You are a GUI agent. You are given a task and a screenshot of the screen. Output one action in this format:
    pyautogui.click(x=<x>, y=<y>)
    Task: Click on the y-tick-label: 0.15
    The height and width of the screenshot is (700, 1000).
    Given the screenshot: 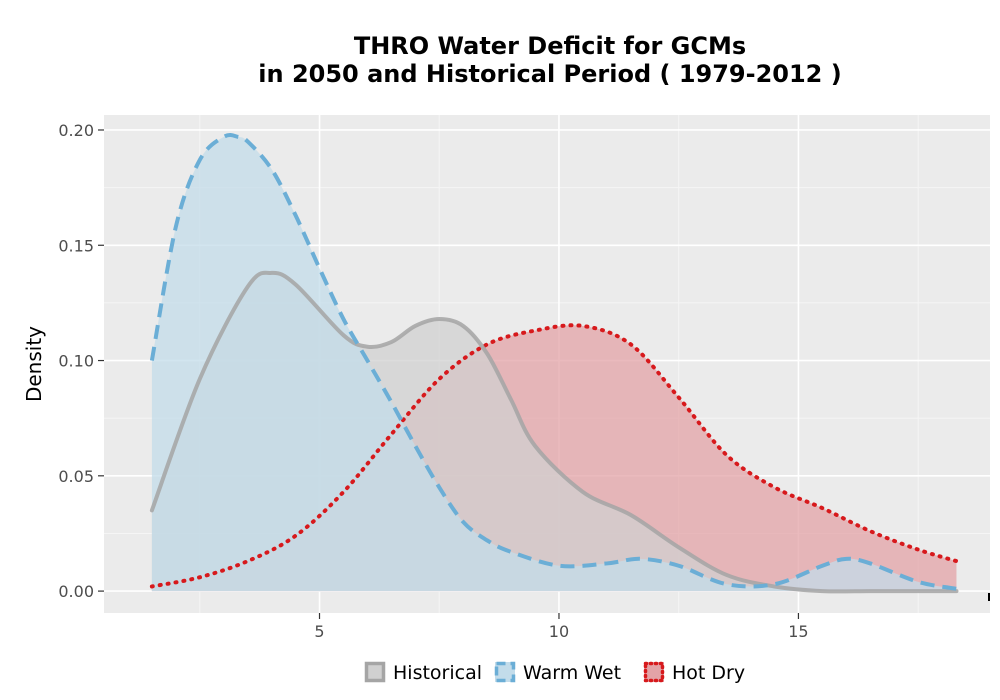 What is the action you would take?
    pyautogui.click(x=76, y=245)
    